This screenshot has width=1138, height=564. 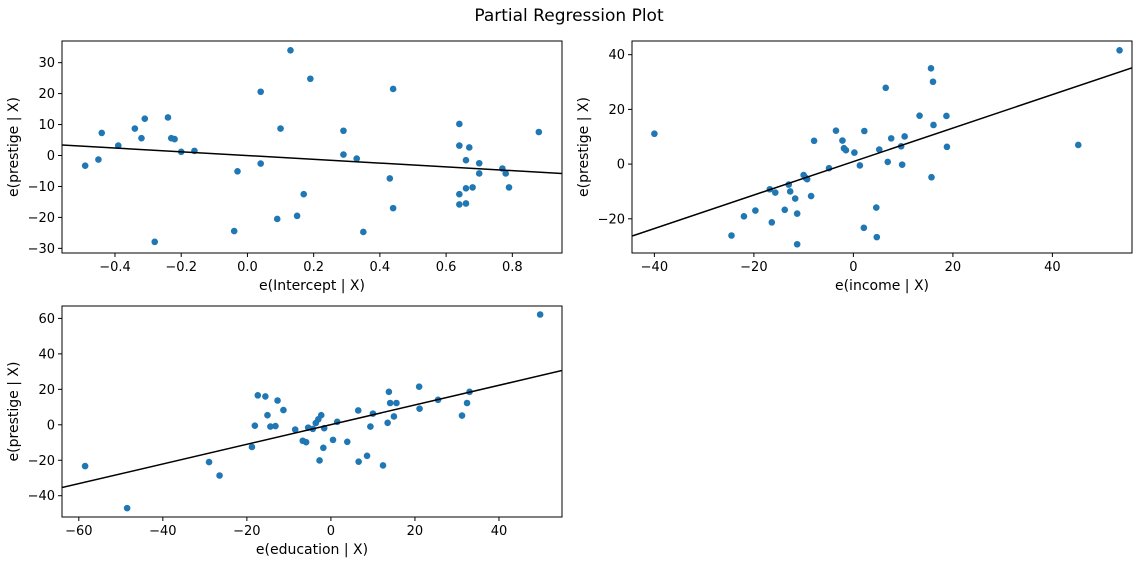 What do you see at coordinates (46, 354) in the screenshot?
I see `chart-2-y-tick-label-4: 40` at bounding box center [46, 354].